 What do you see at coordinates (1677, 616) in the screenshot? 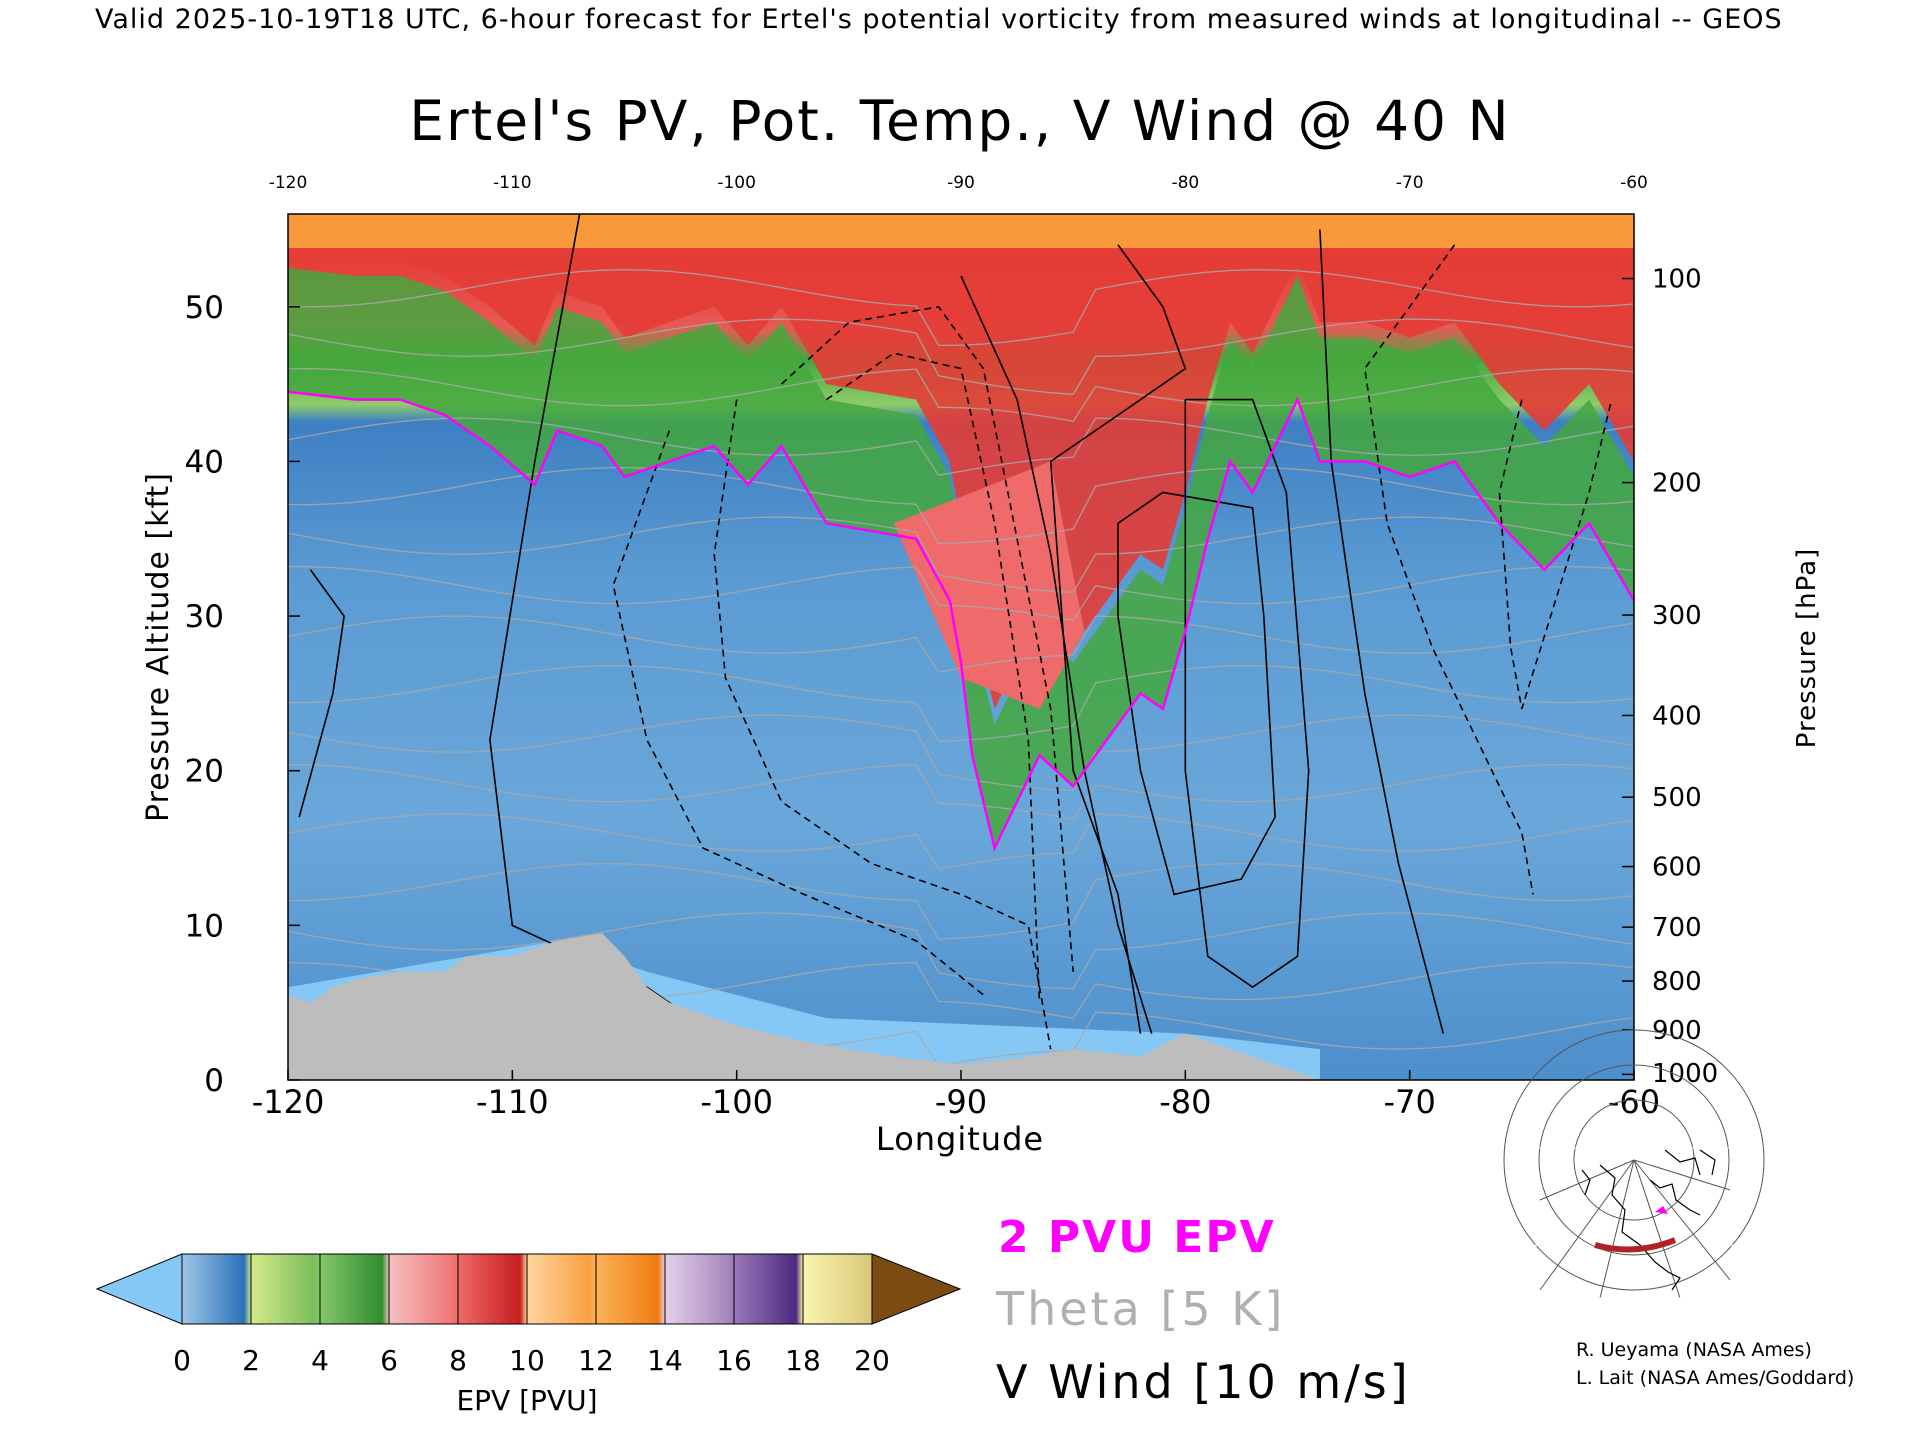
I see `y-tick-label-right: 300` at bounding box center [1677, 616].